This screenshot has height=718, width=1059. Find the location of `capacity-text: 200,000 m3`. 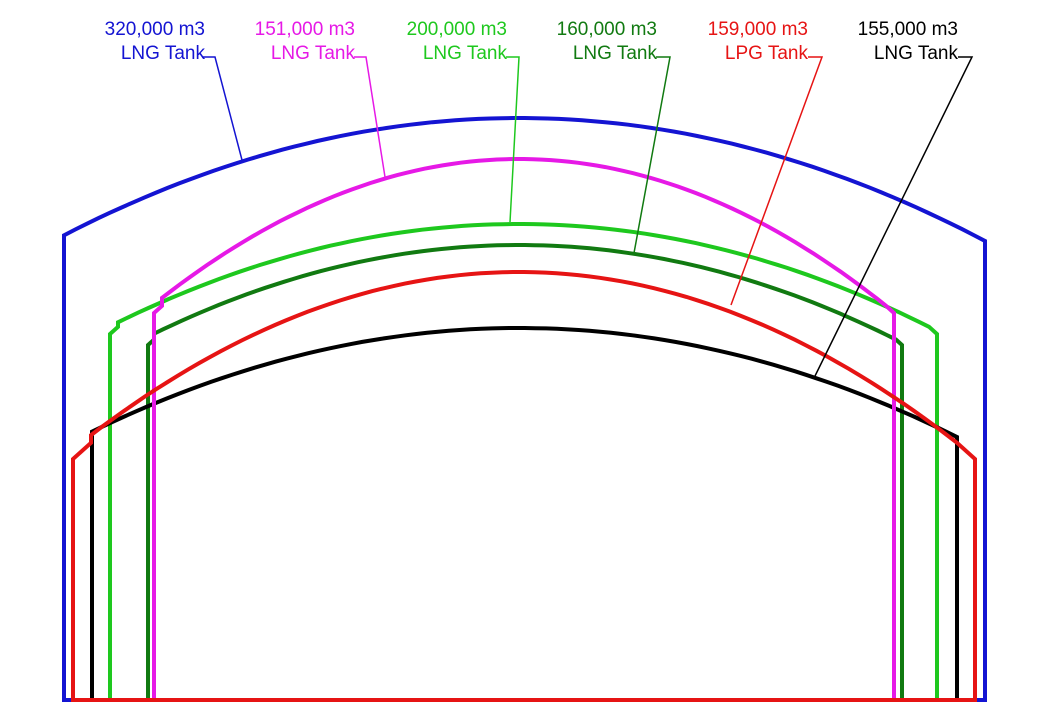

capacity-text: 200,000 m3 is located at coordinates (456, 29).